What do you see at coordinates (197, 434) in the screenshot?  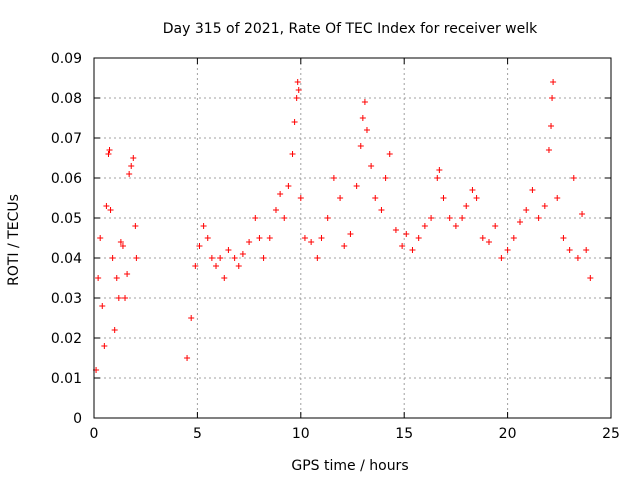 I see `x-tick-label: 5` at bounding box center [197, 434].